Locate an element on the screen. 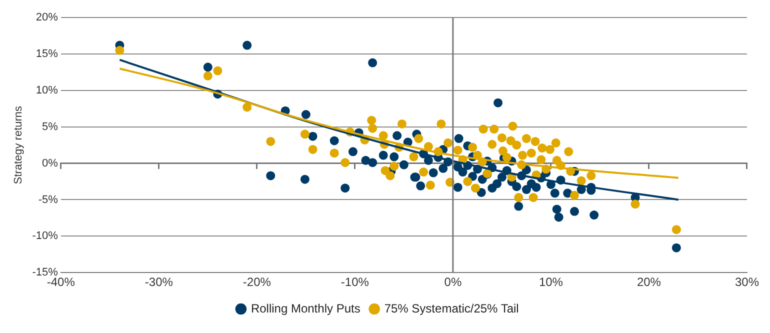  y-axis-title: Strategy returns is located at coordinates (18, 144).